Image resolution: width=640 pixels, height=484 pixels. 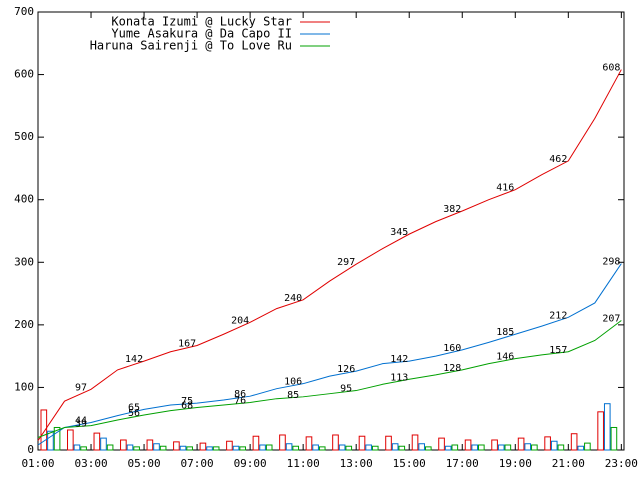 I want to click on data-label: 39, so click(x=81, y=424).